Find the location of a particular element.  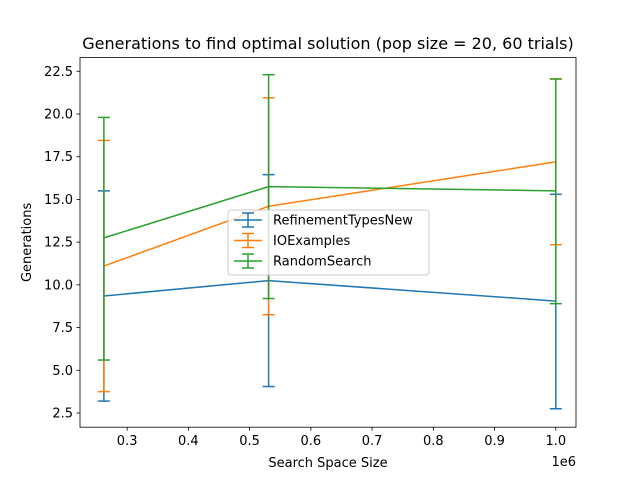

legend-label: IOExamples is located at coordinates (311, 241).